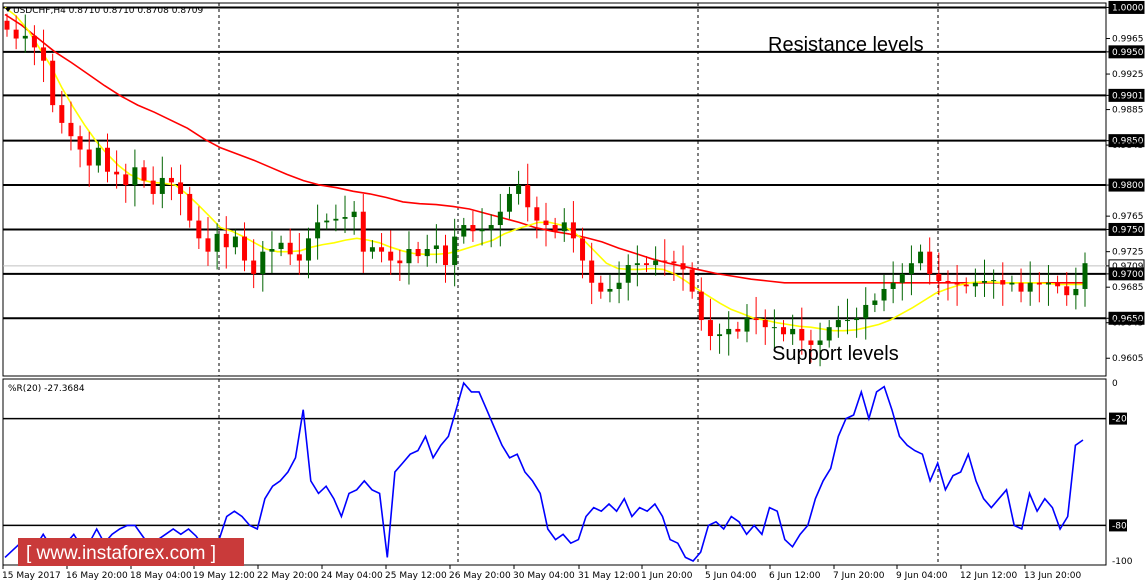  I want to click on price-tick-label: 0.9645, so click(1128, 324).